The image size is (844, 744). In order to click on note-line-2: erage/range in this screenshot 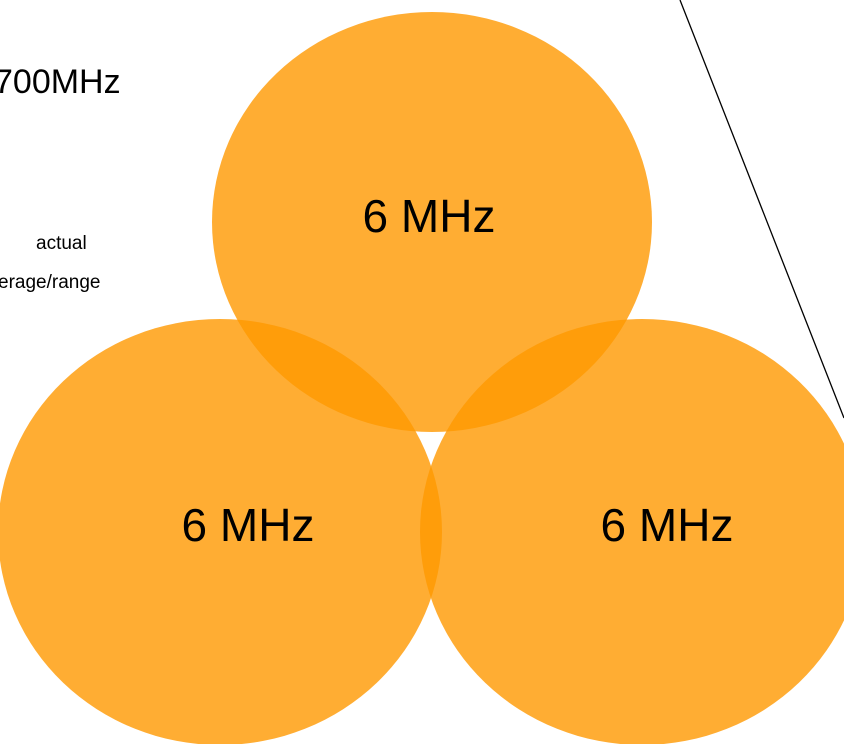, I will do `click(50, 282)`.